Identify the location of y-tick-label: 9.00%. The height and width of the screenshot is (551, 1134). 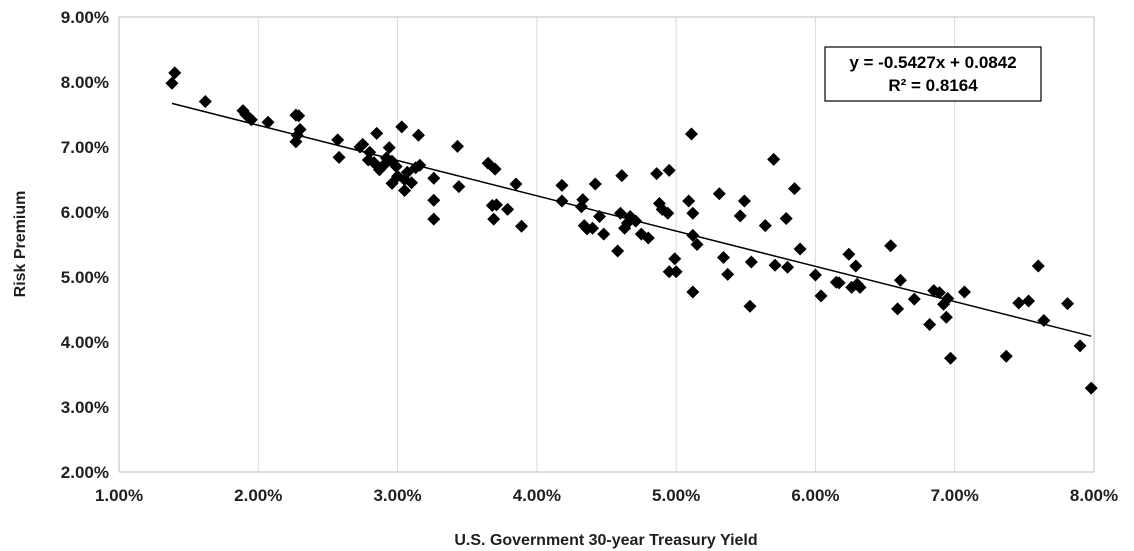
(85, 17).